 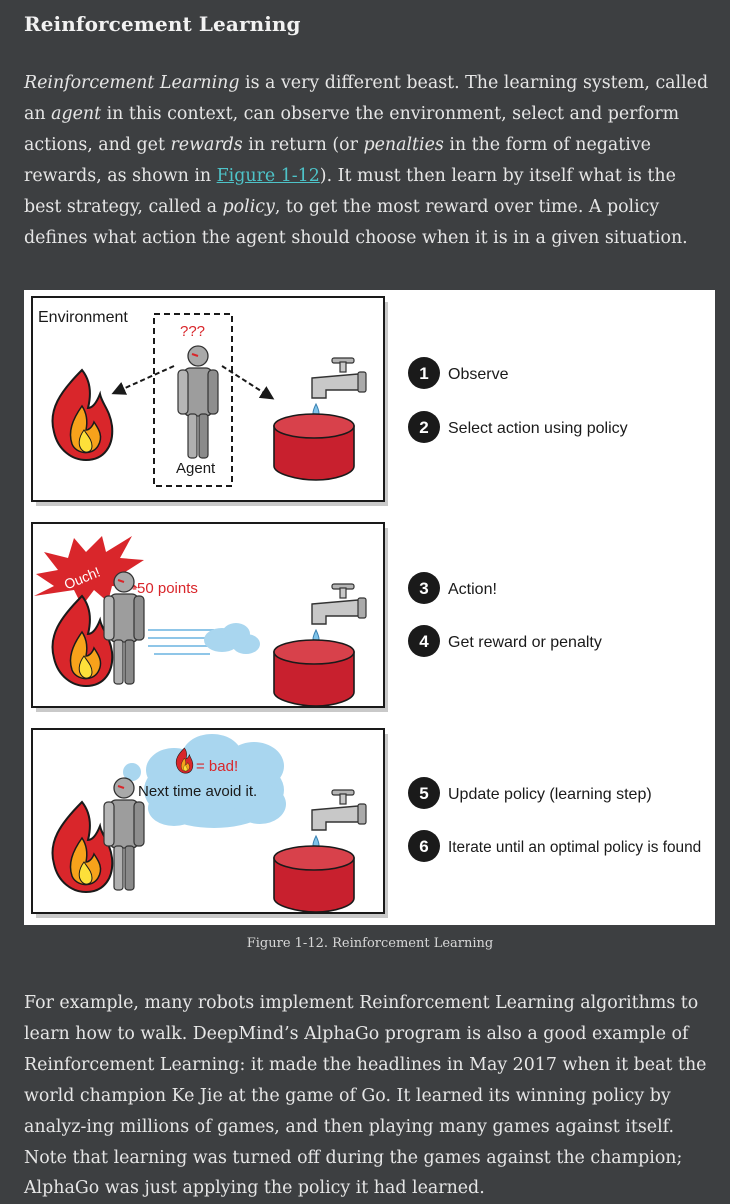 I want to click on panel-update: = bad! Next time avoid it., so click(x=209, y=823).